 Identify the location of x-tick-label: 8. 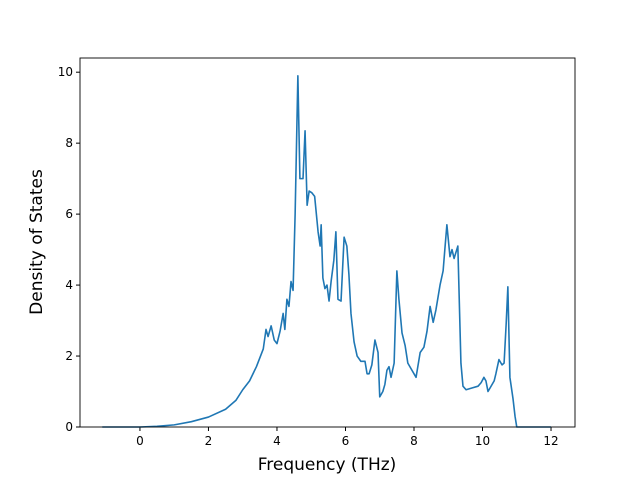
(414, 441).